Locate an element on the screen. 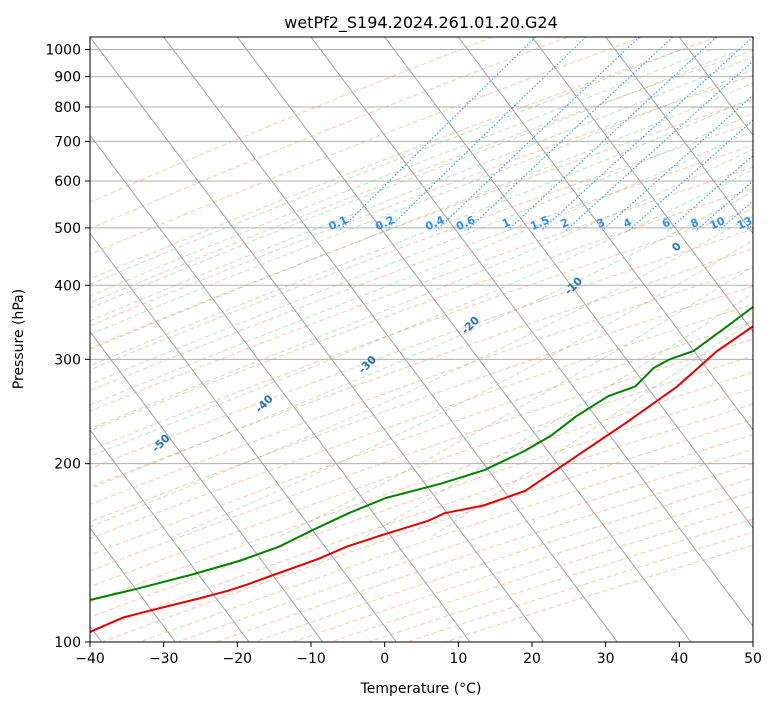 The width and height of the screenshot is (775, 708). x-tick-label: 10 is located at coordinates (458, 659).